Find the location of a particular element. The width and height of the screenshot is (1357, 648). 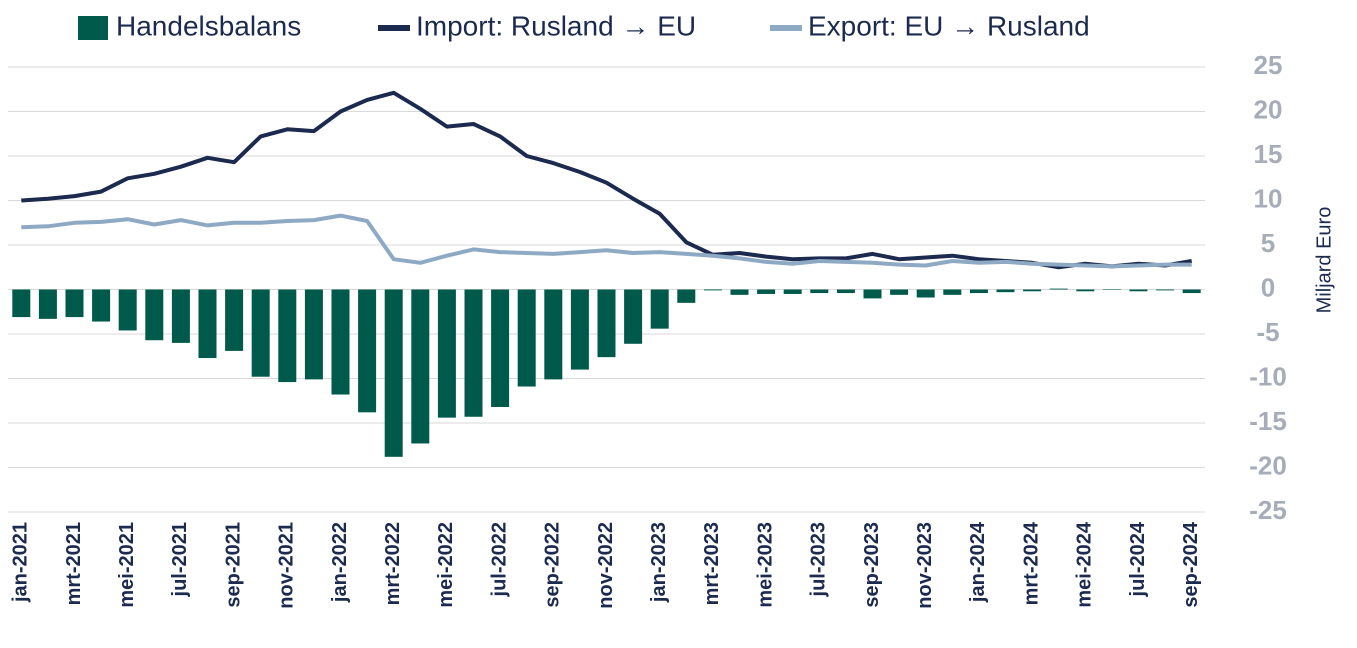

x-tick-label: mrt-2023 is located at coordinates (712, 563).